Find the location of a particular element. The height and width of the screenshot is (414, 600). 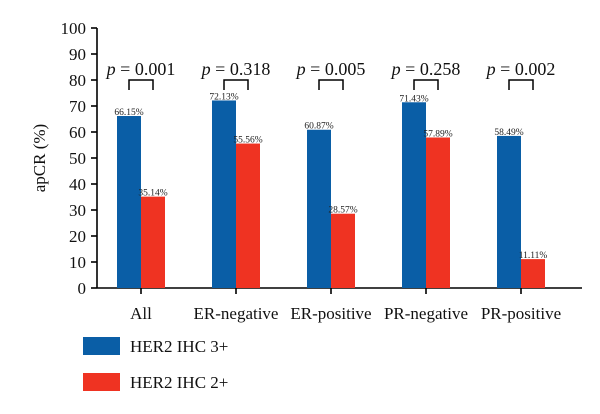

y-tick-label: 70 is located at coordinates (77, 106).